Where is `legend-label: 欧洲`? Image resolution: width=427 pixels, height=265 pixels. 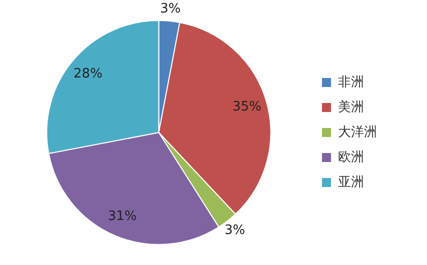 legend-label: 欧洲 is located at coordinates (351, 157).